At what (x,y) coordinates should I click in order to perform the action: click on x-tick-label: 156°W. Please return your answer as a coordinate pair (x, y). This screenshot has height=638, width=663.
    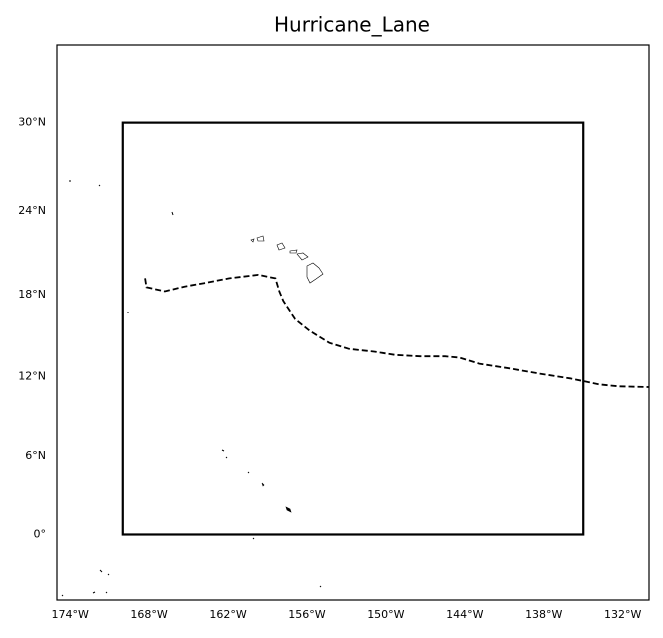
    Looking at the image, I should click on (306, 614).